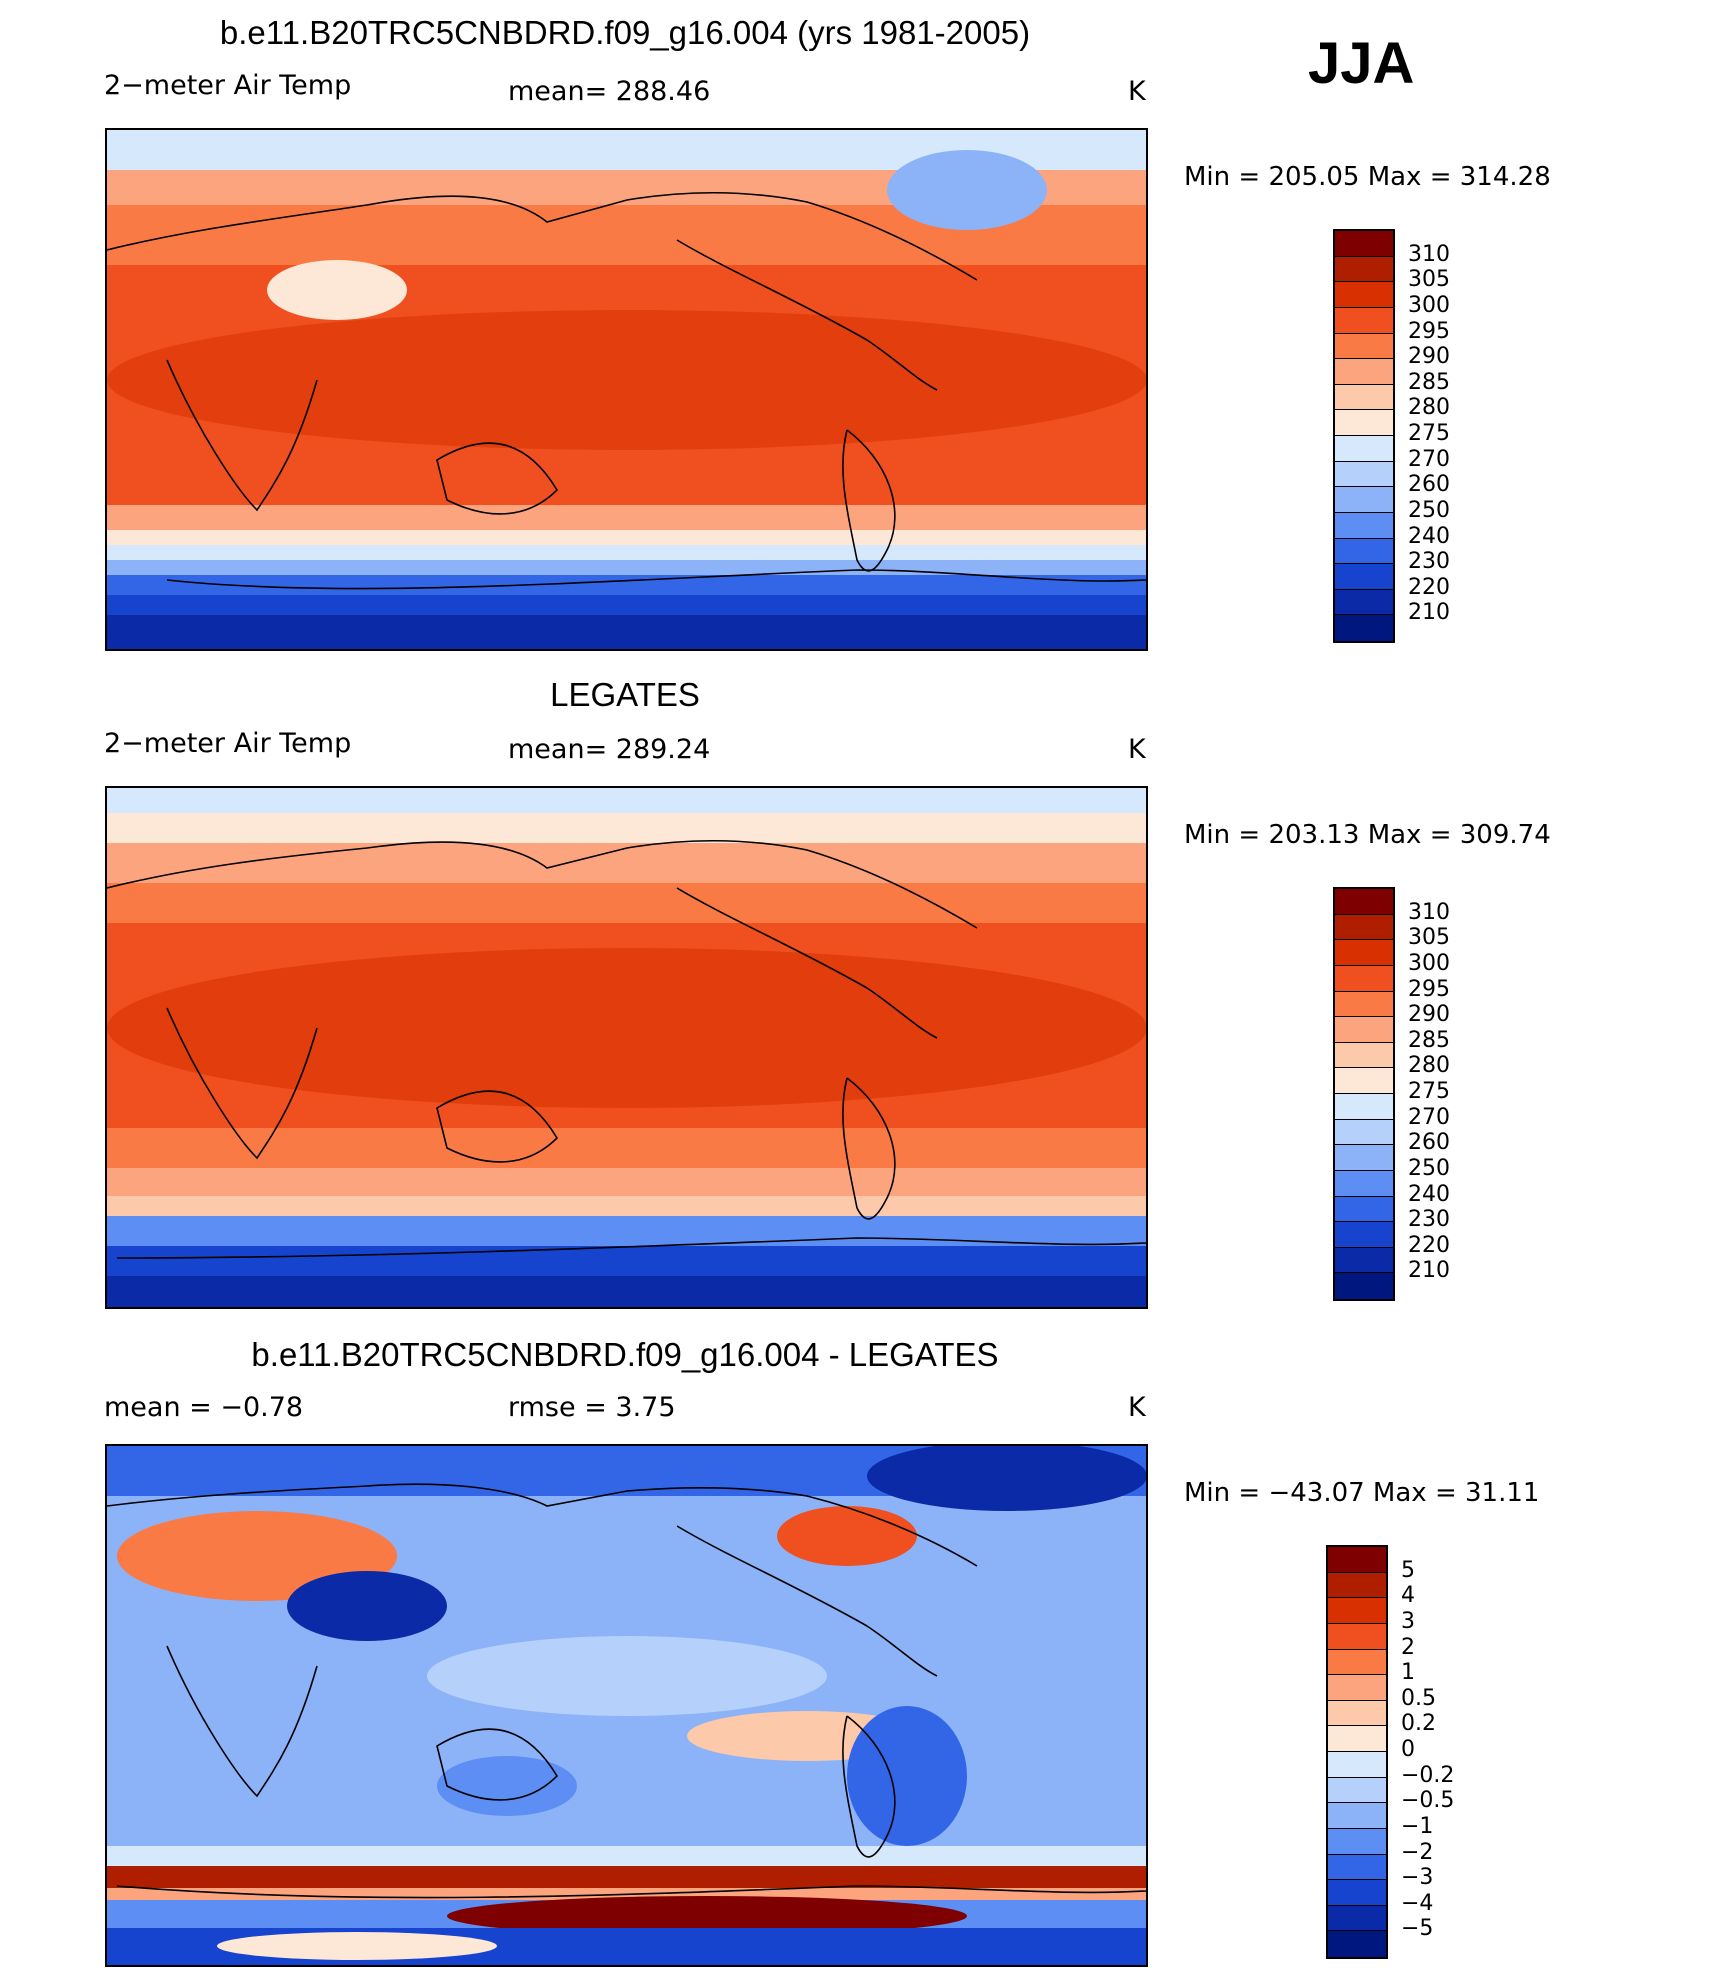  Describe the element at coordinates (1429, 963) in the screenshot. I see `panel-2-colorbar-tick: 300` at that location.